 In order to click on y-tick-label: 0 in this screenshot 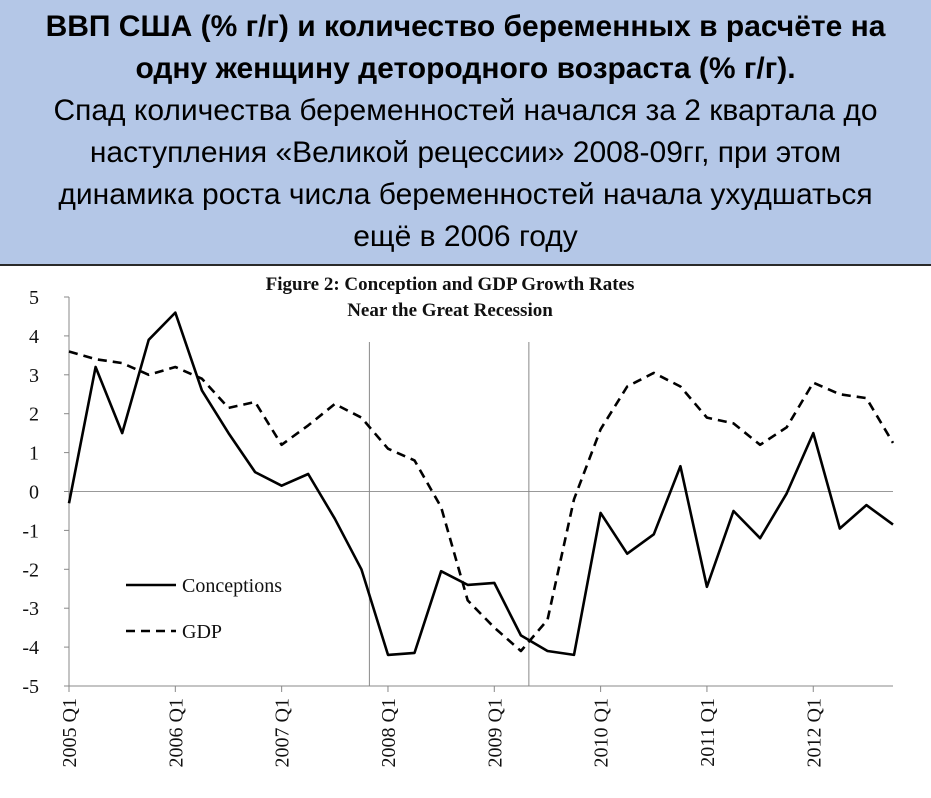, I will do `click(34, 493)`.